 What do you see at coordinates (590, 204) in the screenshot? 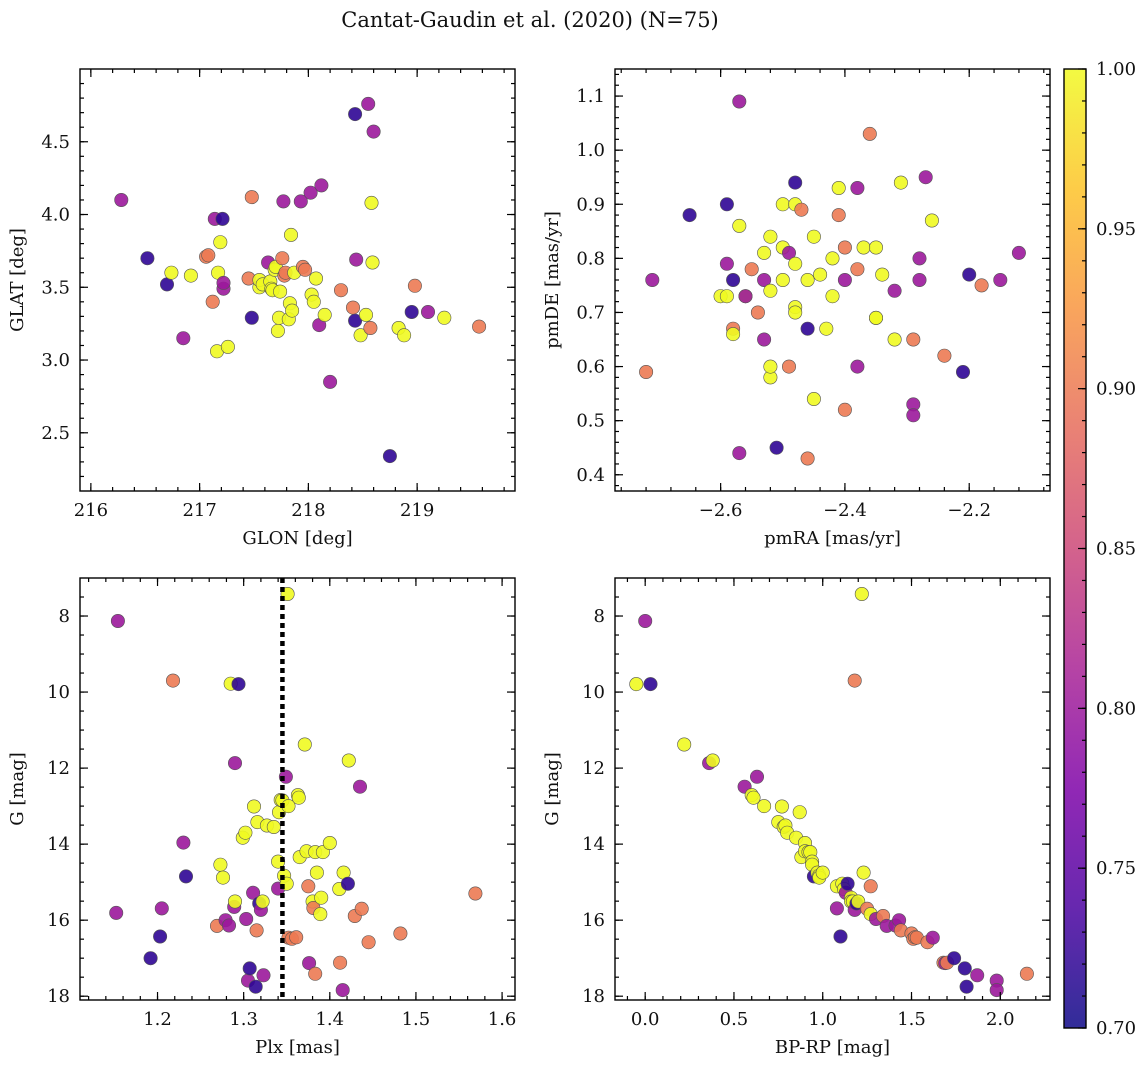
I see `y-tick-label: 0.9` at bounding box center [590, 204].